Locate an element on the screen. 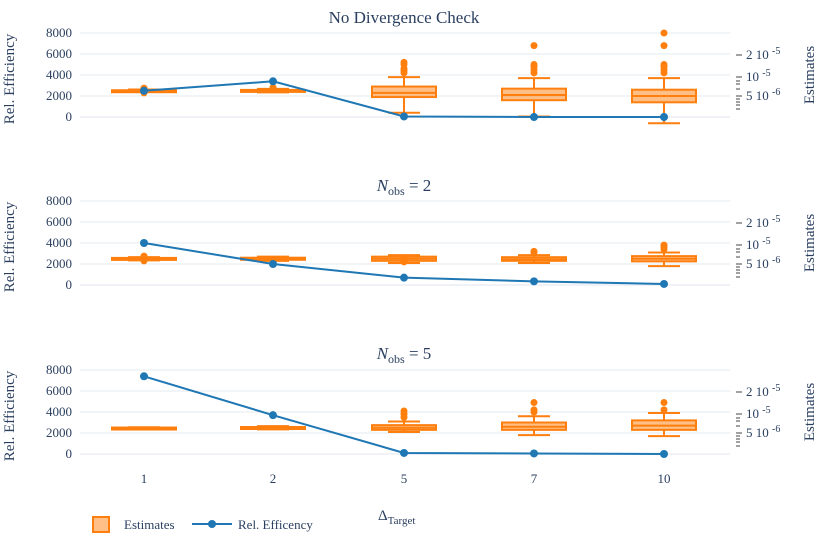  legend-item-estimates: Estimates is located at coordinates (133, 524).